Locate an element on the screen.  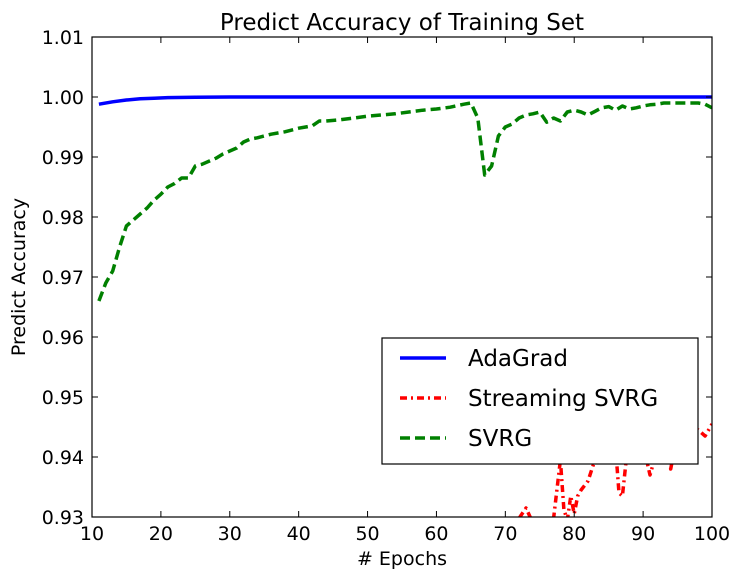
legend-label-adagrad: AdaGrad is located at coordinates (518, 359).